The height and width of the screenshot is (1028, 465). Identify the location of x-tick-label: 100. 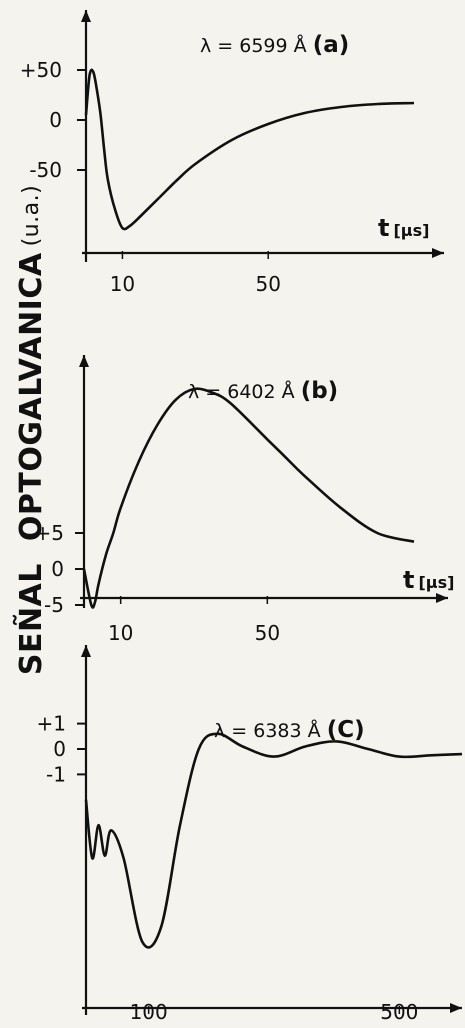
(149, 1012).